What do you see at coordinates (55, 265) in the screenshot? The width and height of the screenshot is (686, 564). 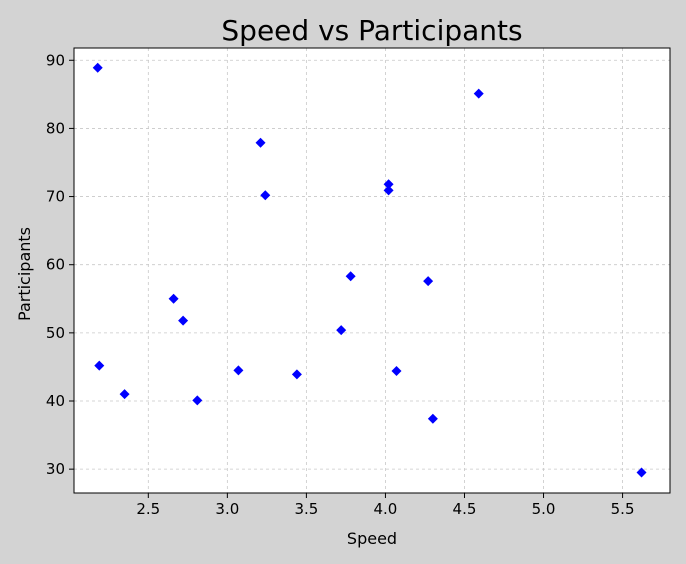 I see `y-tick-label: 60` at bounding box center [55, 265].